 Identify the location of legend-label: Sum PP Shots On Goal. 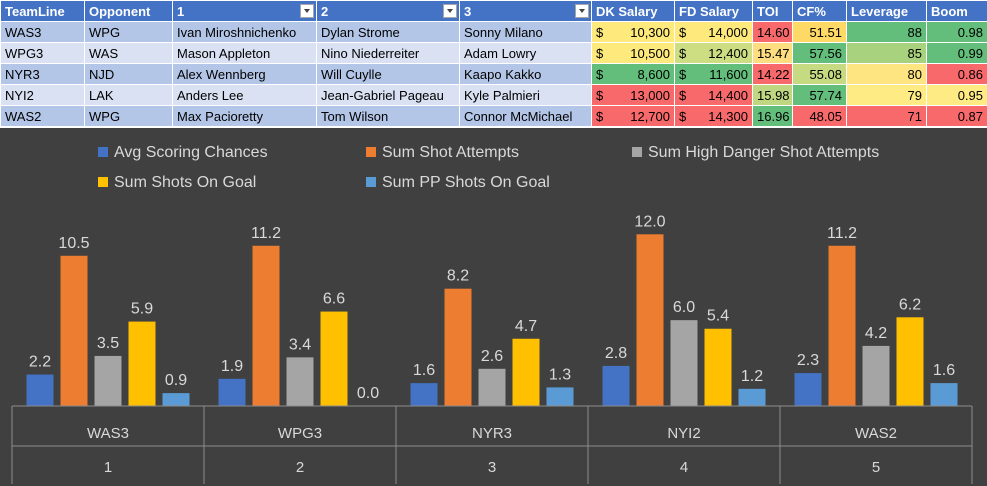
(466, 182).